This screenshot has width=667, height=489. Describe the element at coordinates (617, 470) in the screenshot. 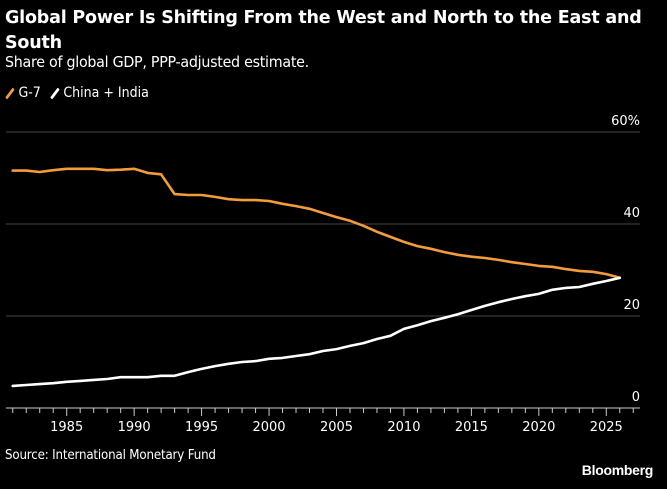

I see `bloomberg-logo: Bloomberg` at that location.